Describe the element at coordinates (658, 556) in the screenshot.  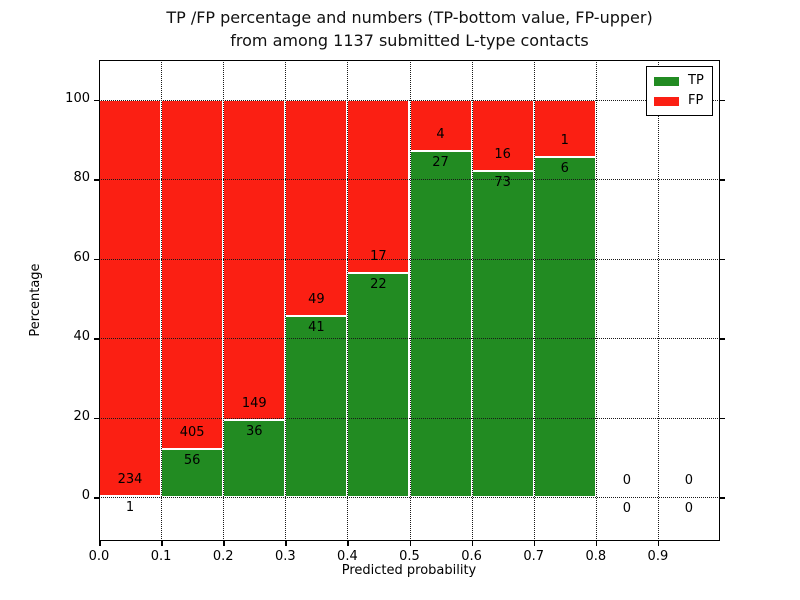
I see `x-tick-label: 0.9` at that location.